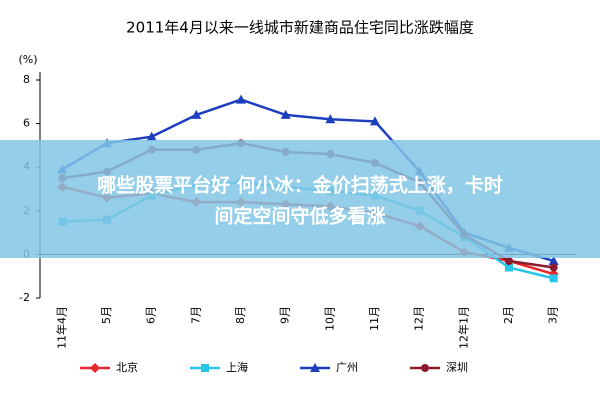 The image size is (600, 400). Describe the element at coordinates (285, 315) in the screenshot. I see `x-tick-label: 9月` at that location.